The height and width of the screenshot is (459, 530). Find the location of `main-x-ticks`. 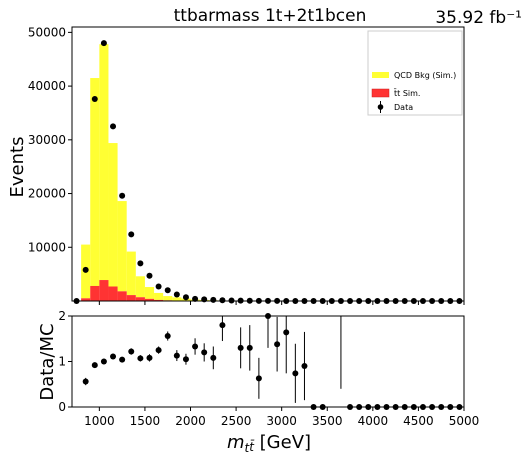

main-x-ticks is located at coordinates (281, 303).